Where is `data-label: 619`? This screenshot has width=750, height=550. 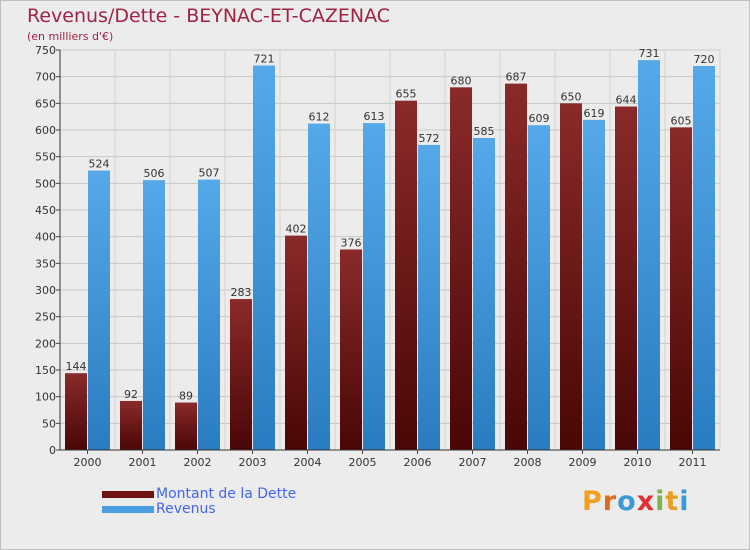 data-label: 619 is located at coordinates (594, 113).